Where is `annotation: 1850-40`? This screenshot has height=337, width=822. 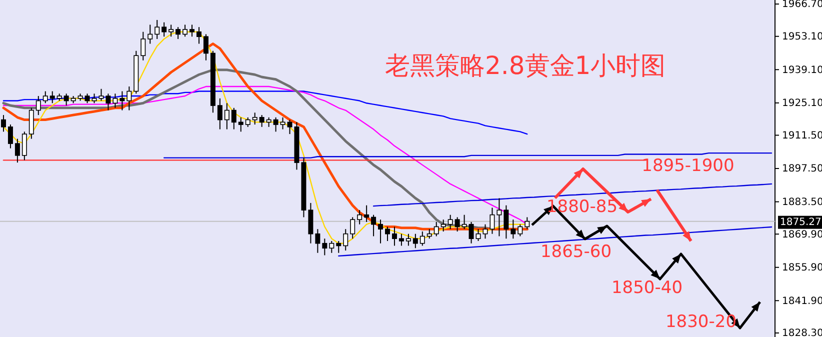 annotation: 1850-40 is located at coordinates (647, 288).